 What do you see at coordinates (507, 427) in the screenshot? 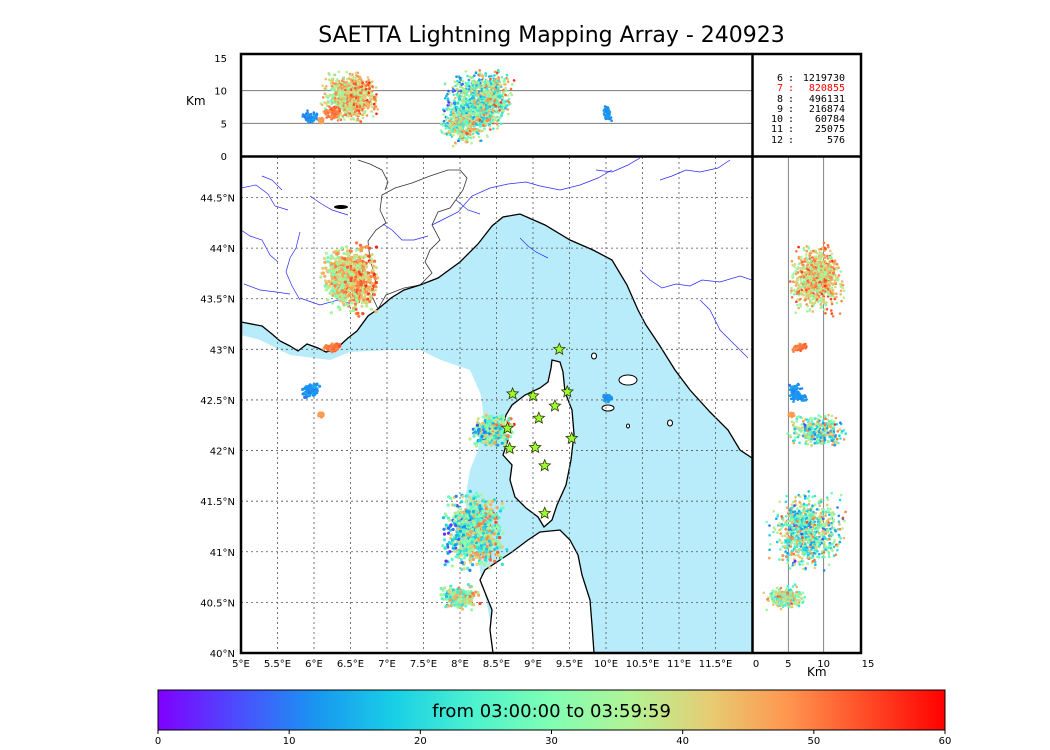
I see `station-star-marker` at bounding box center [507, 427].